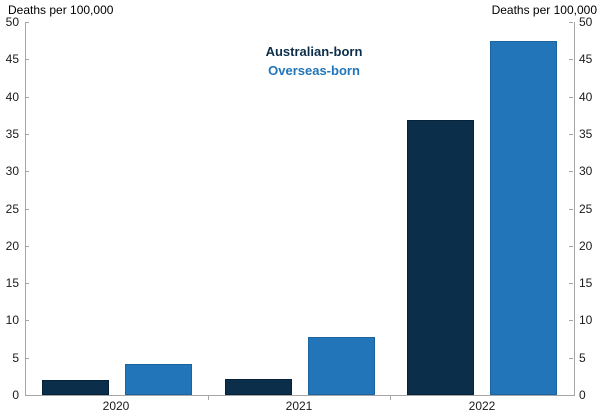 The width and height of the screenshot is (600, 417). I want to click on legend-australian-born: Australian-born, so click(314, 51).